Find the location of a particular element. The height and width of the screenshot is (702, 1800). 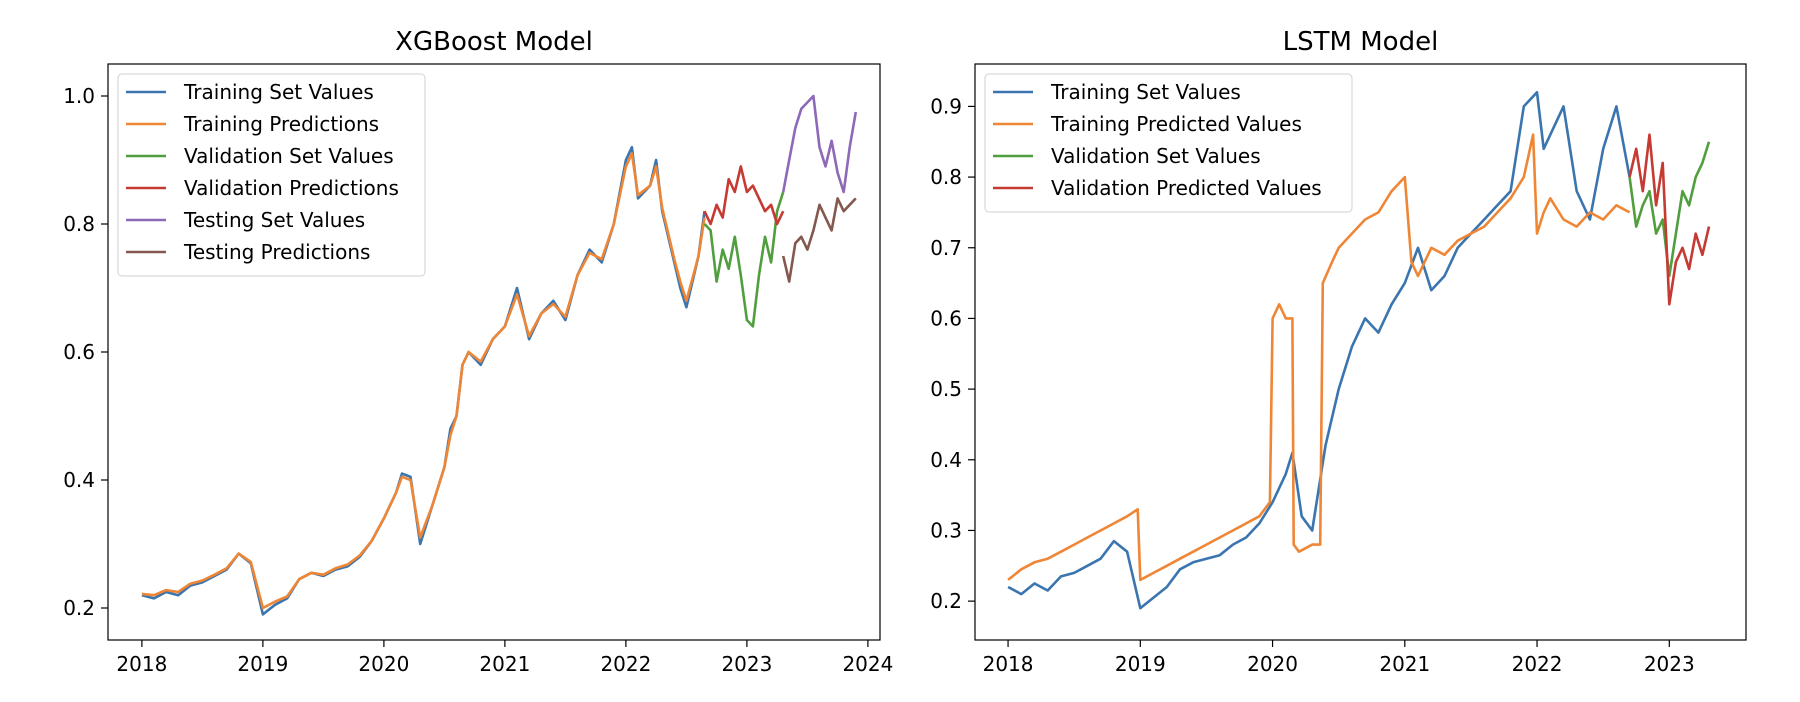

y-tick-label: 1.0 is located at coordinates (79, 96).